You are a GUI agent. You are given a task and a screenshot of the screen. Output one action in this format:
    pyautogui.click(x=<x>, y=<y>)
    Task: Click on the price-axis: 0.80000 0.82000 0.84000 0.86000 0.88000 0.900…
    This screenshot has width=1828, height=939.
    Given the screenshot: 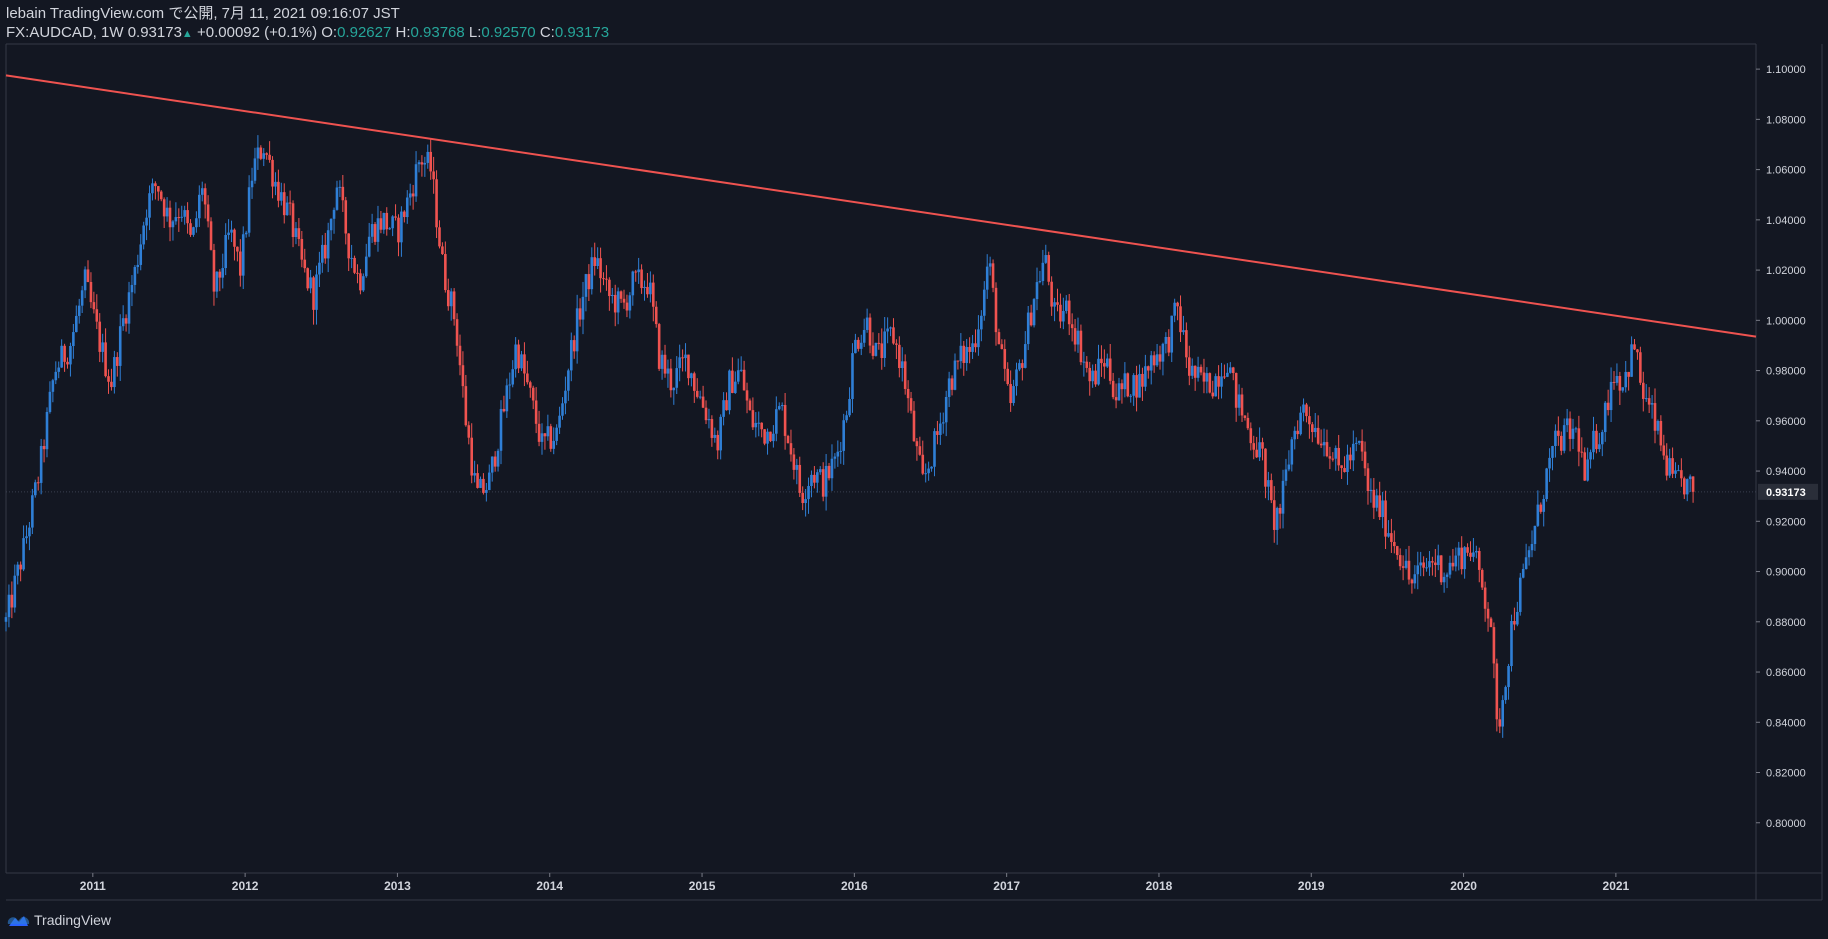 What is the action you would take?
    pyautogui.click(x=1787, y=447)
    